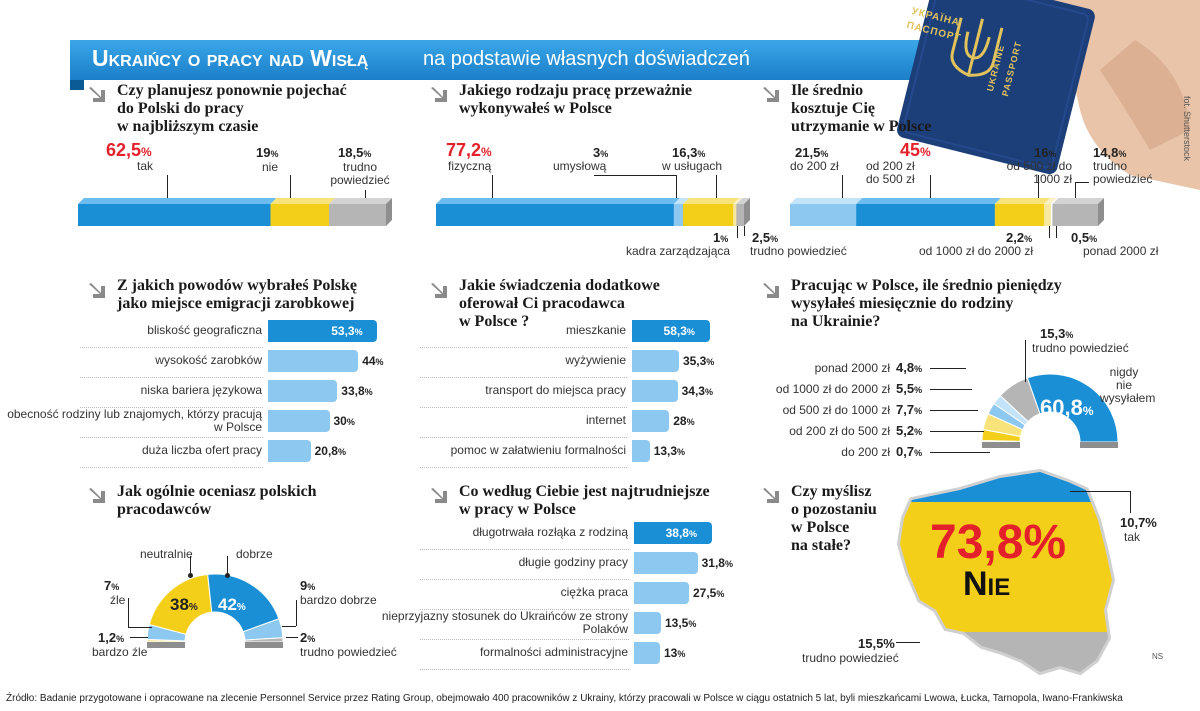 The image size is (1200, 711). What do you see at coordinates (689, 152) in the screenshot?
I see `q2-value-uslugi: 16,3%` at bounding box center [689, 152].